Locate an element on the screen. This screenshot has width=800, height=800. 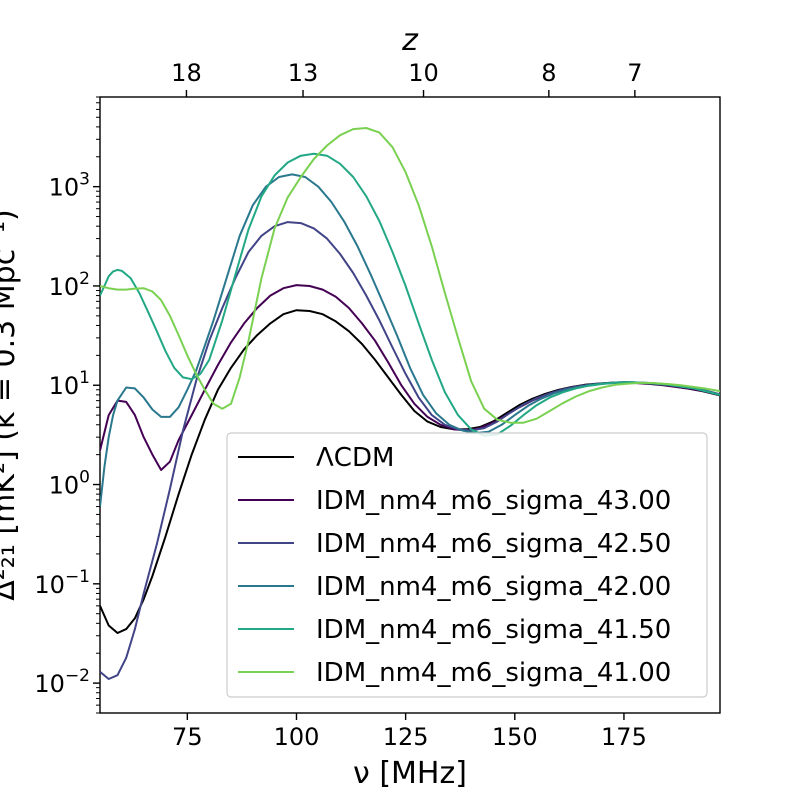
y-tick-label: 10⁻¹ is located at coordinates (62, 583).